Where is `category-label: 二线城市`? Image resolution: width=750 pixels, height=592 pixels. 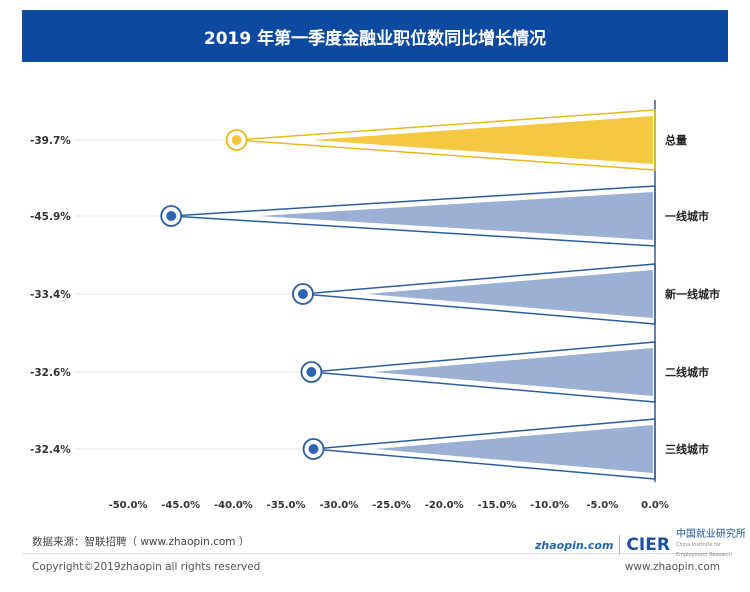 category-label: 二线城市 is located at coordinates (687, 372).